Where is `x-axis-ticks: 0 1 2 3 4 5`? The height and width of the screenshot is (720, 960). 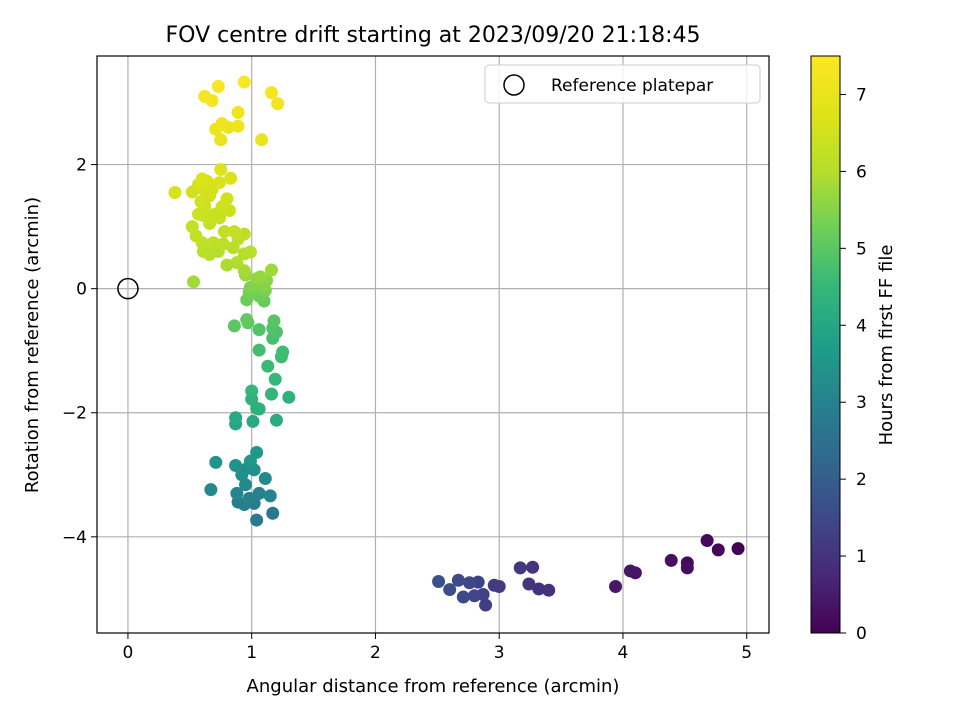
x-axis-ticks: 0 1 2 3 4 5 is located at coordinates (437, 648).